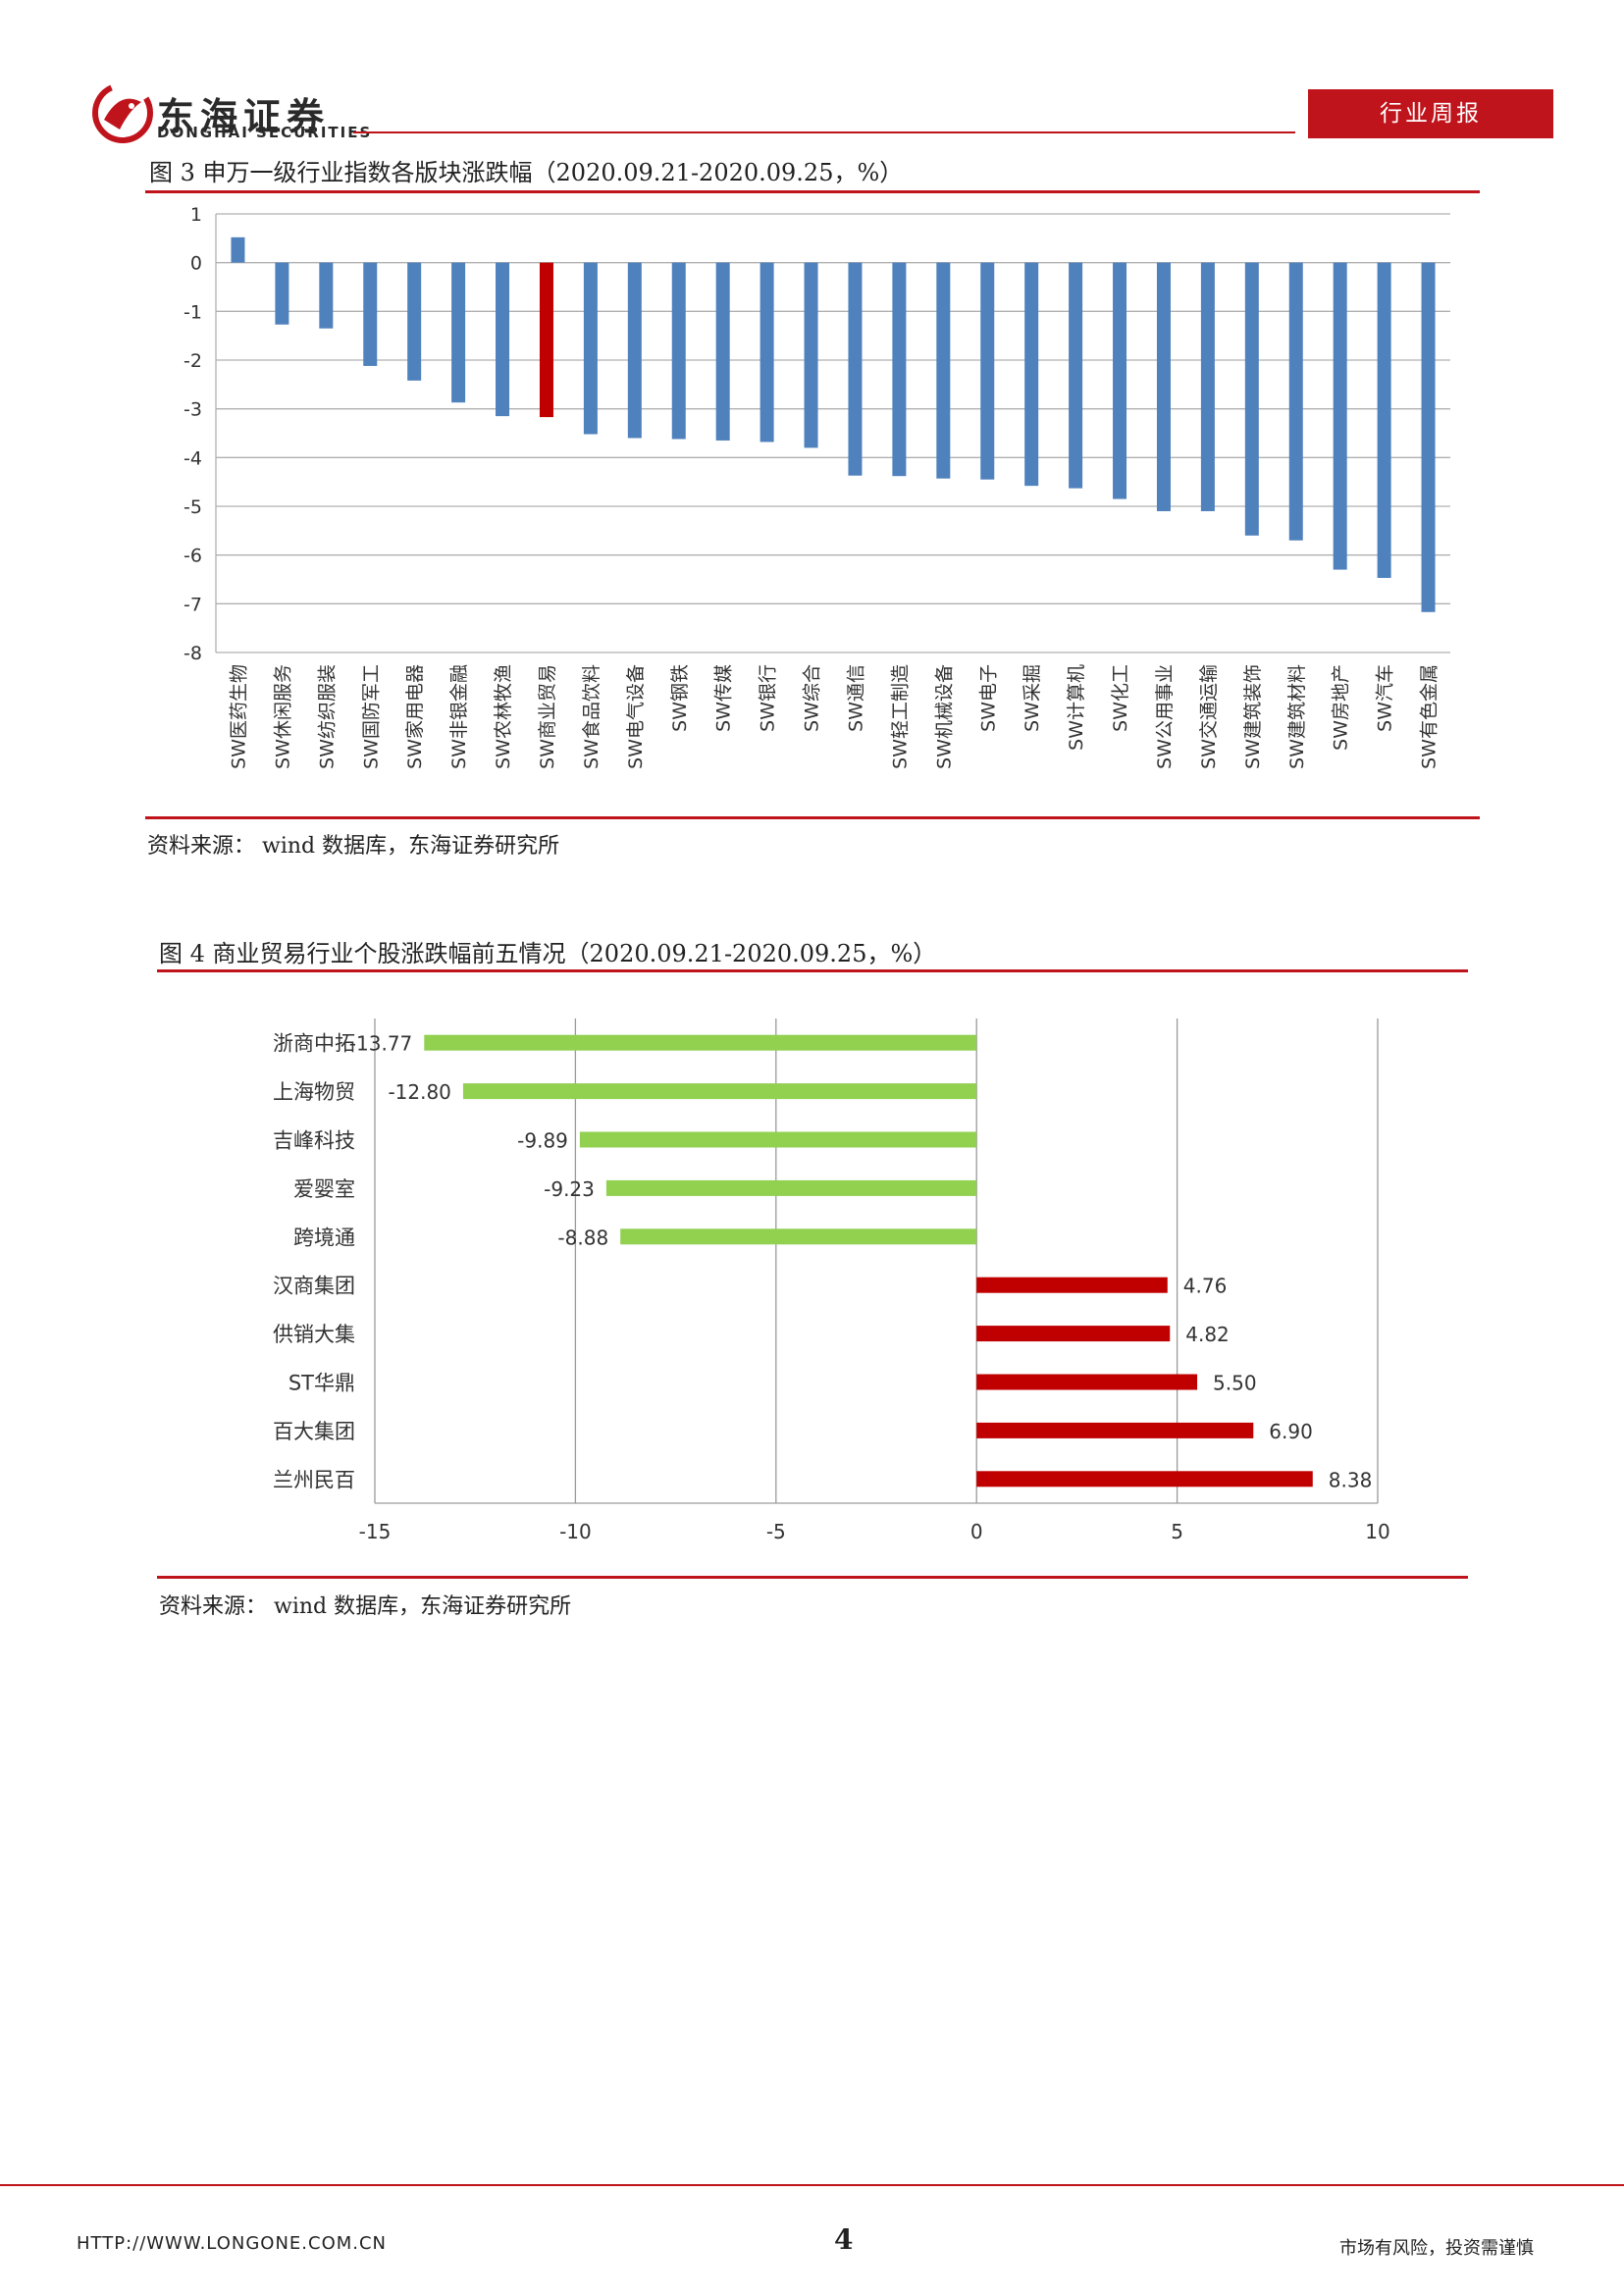 This screenshot has height=2296, width=1624. Describe the element at coordinates (122, 112) in the screenshot. I see `donghai-logo-icon` at that location.